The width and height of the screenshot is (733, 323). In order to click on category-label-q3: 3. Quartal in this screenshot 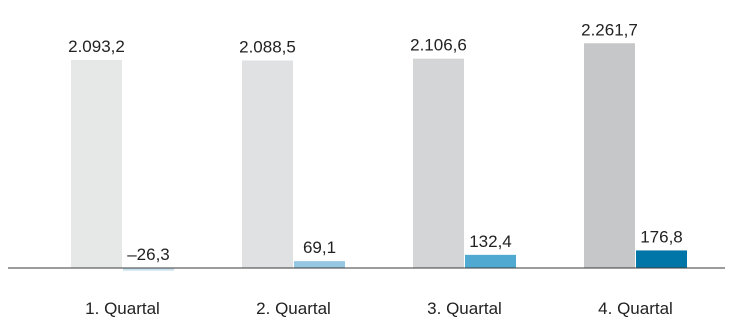, I will do `click(464, 308)`.